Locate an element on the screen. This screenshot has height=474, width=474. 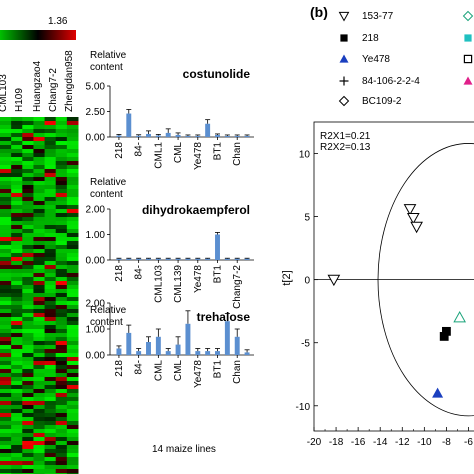
legend-label: 153-77 is located at coordinates (378, 16).